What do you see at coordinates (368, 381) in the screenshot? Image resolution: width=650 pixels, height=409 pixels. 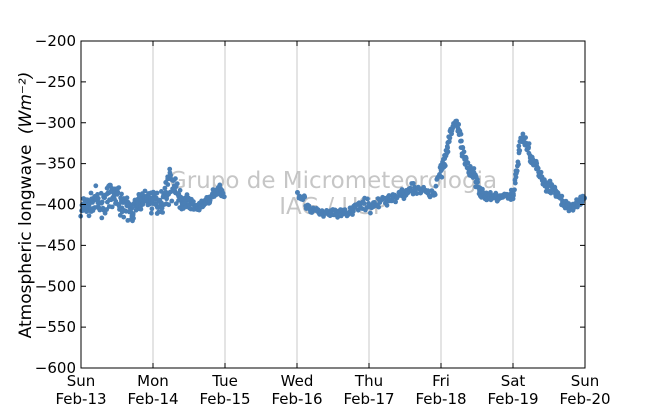 I see `x-tick-label-day: Thu` at bounding box center [368, 381].